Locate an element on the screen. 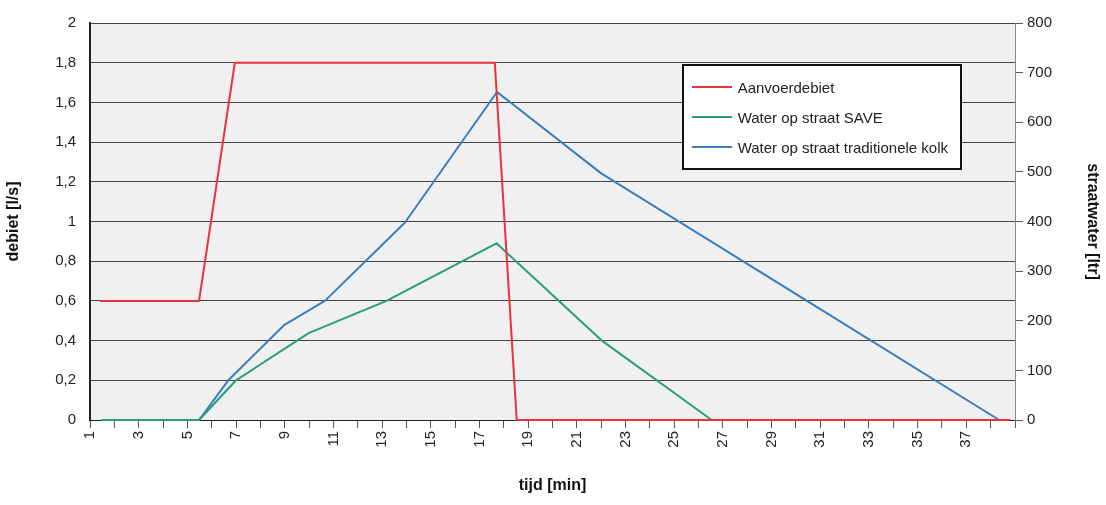 The width and height of the screenshot is (1106, 505). y2-tick-label: 500 is located at coordinates (1040, 171).